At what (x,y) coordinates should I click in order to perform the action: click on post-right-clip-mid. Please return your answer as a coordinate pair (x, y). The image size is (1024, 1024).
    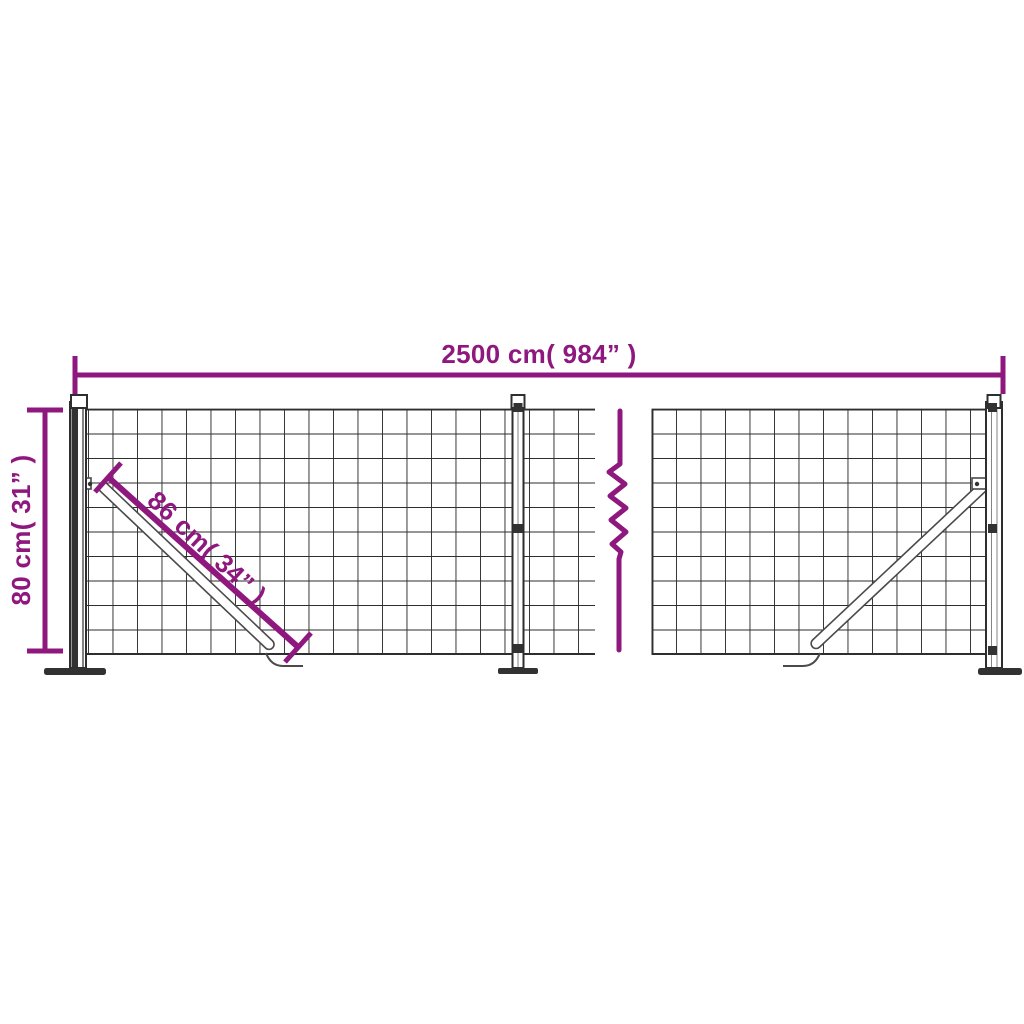
    Looking at the image, I should click on (992, 528).